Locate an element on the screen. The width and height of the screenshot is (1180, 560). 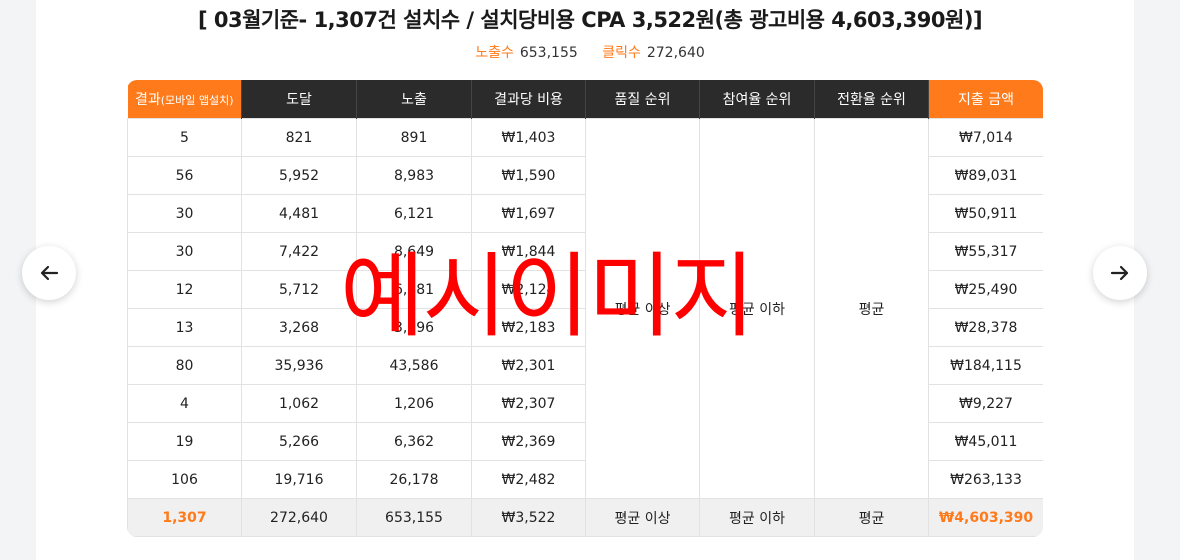
cell-cost-per-result: ₩2,301 is located at coordinates (528, 365).